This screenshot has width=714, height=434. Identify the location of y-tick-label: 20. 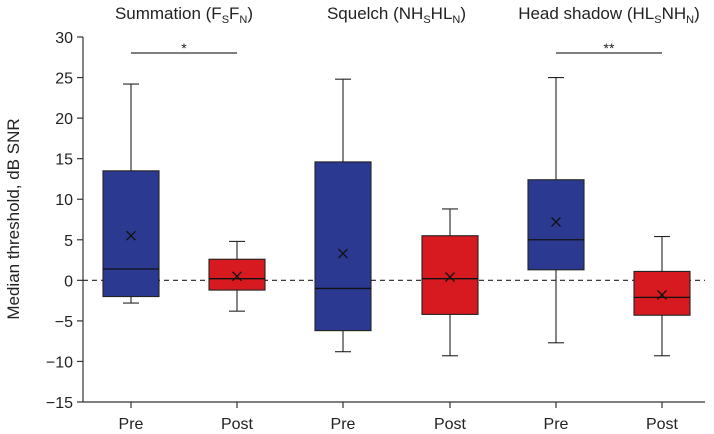
(64, 119).